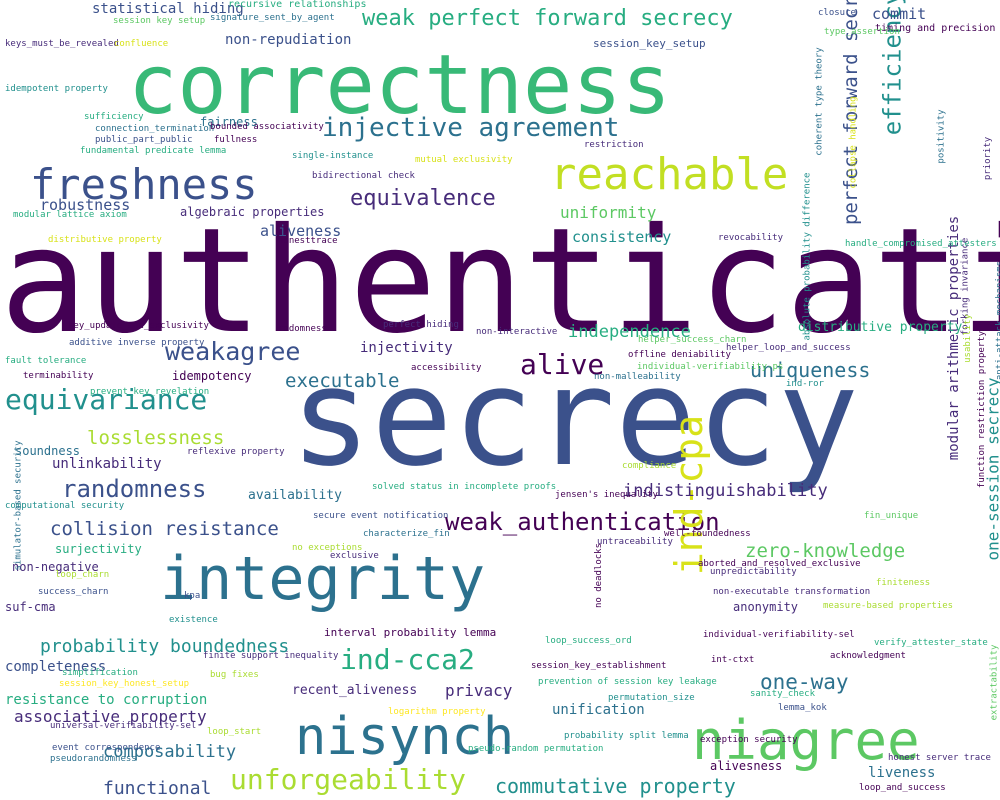 This screenshot has height=800, width=1000. I want to click on cloud-word-nisynch: nisynch, so click(405, 736).